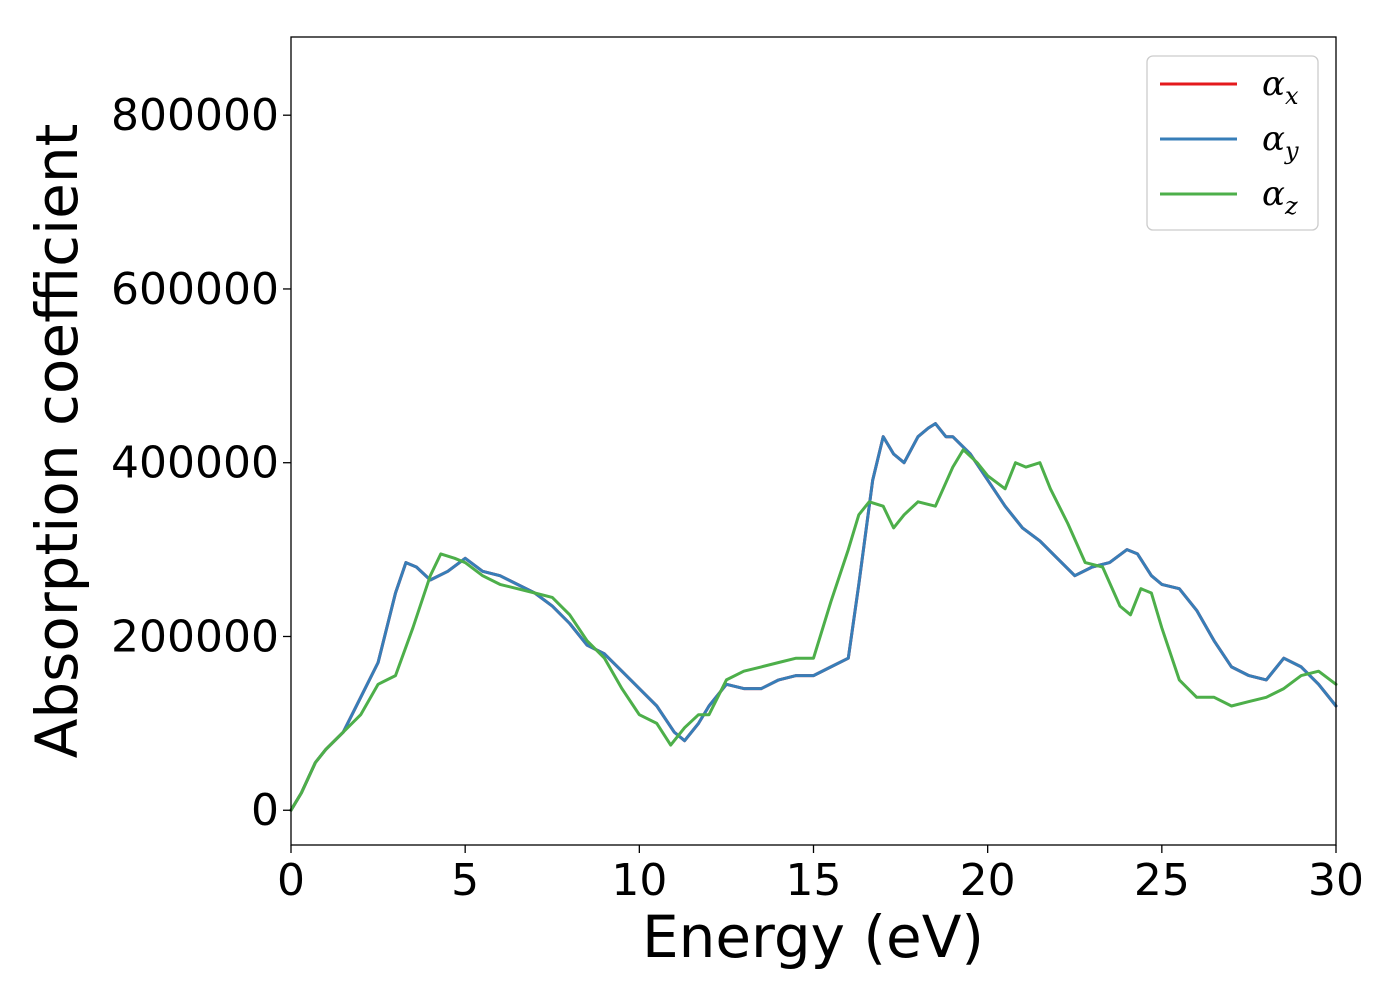 The image size is (1400, 1000). Describe the element at coordinates (57, 441) in the screenshot. I see `y-axis-title: Absorption coefficient` at that location.